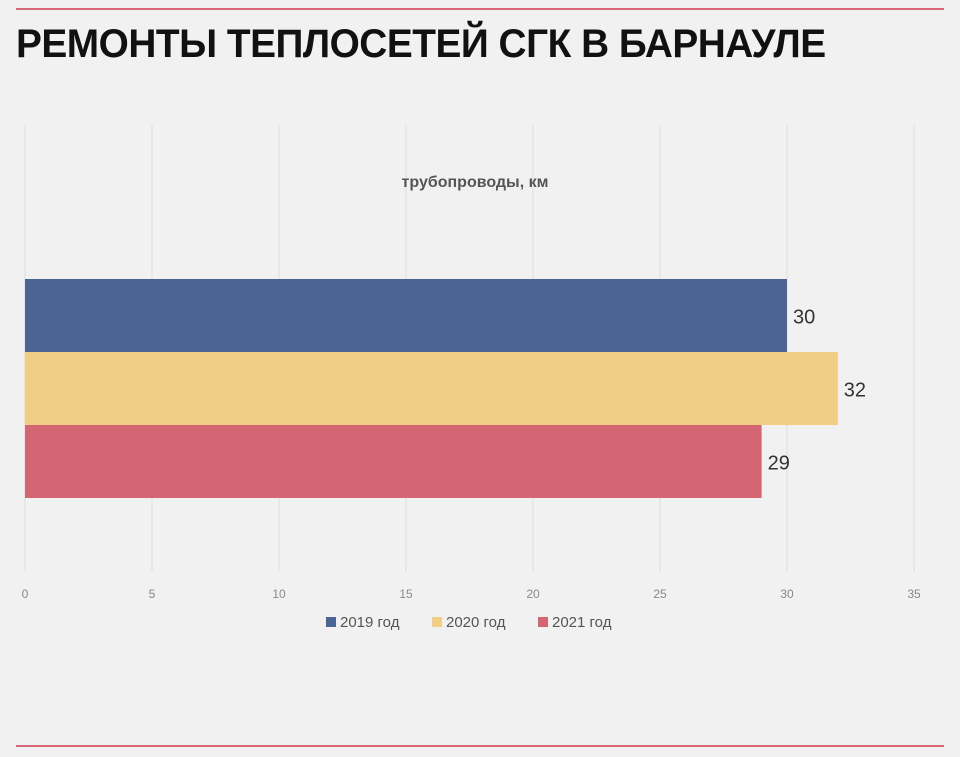  I want to click on x-tick-label: 15, so click(406, 594).